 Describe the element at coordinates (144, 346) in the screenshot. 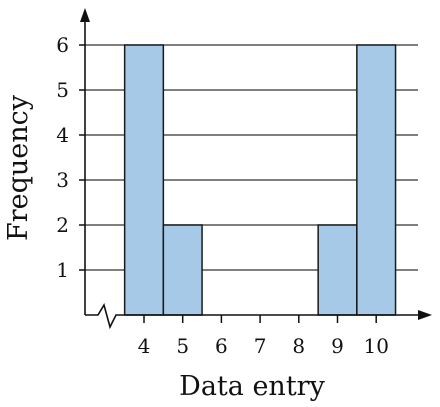

I see `x-tick-label: 4` at that location.